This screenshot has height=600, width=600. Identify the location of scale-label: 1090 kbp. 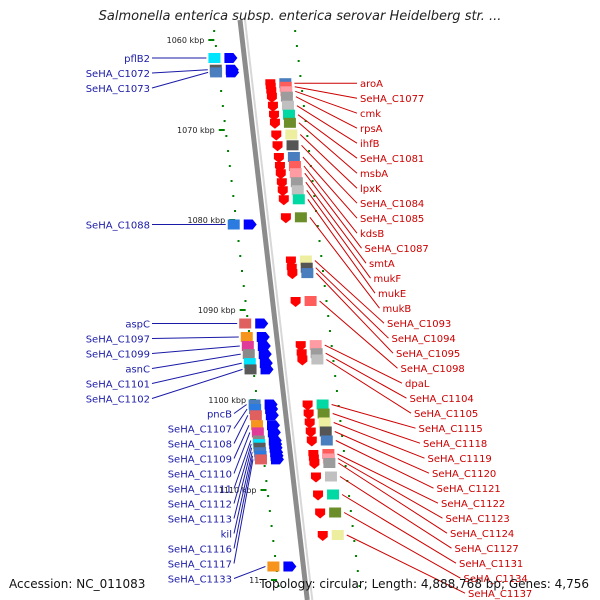
(217, 310).